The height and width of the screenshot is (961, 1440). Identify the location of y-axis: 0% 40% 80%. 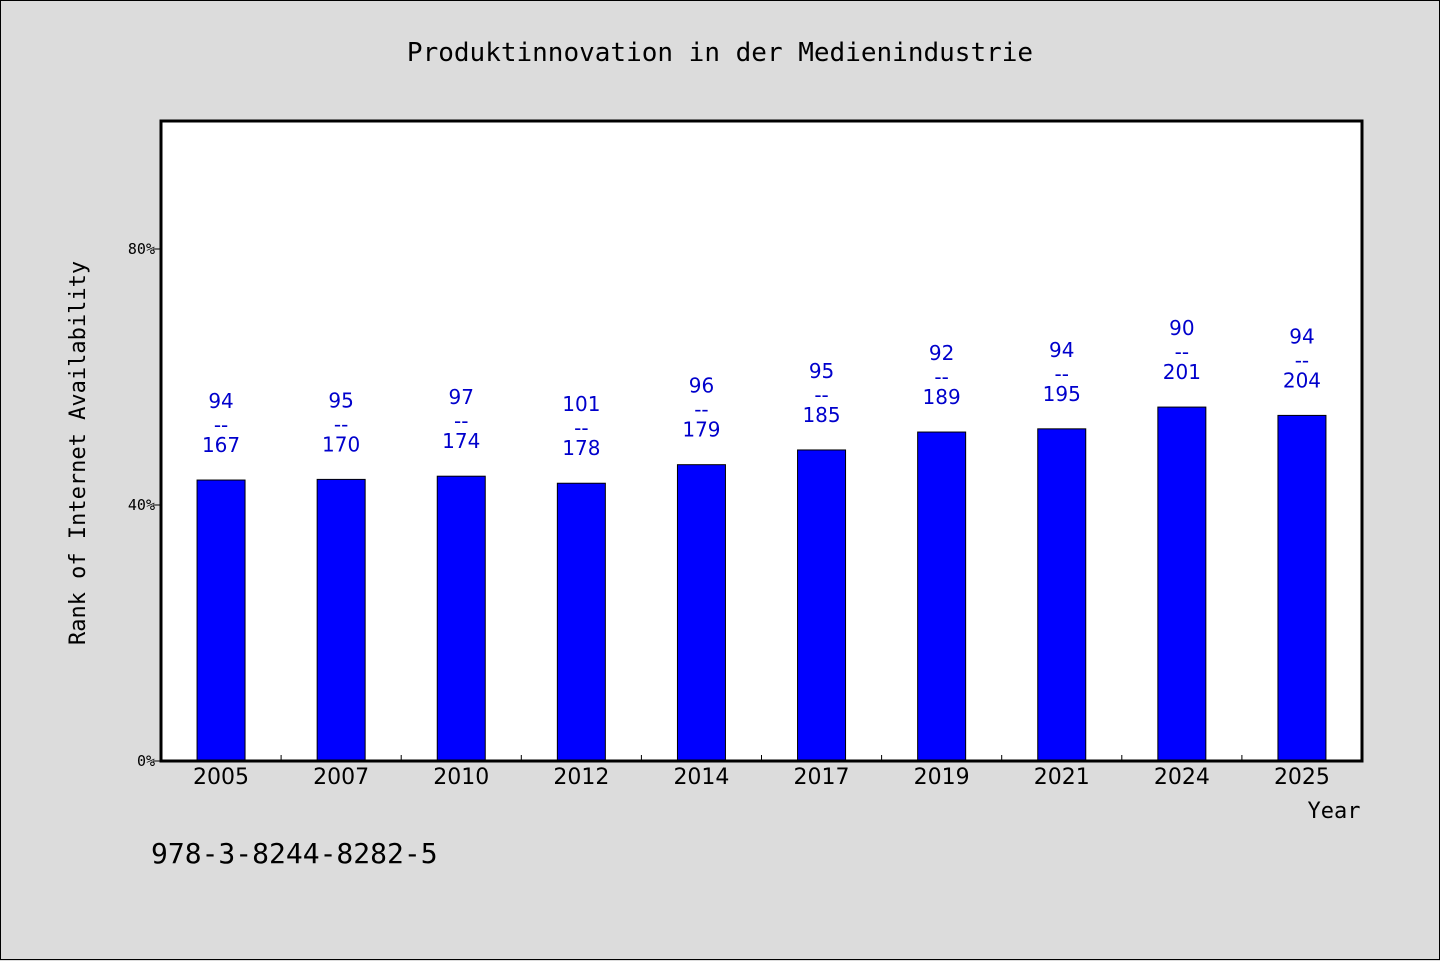
(144, 505).